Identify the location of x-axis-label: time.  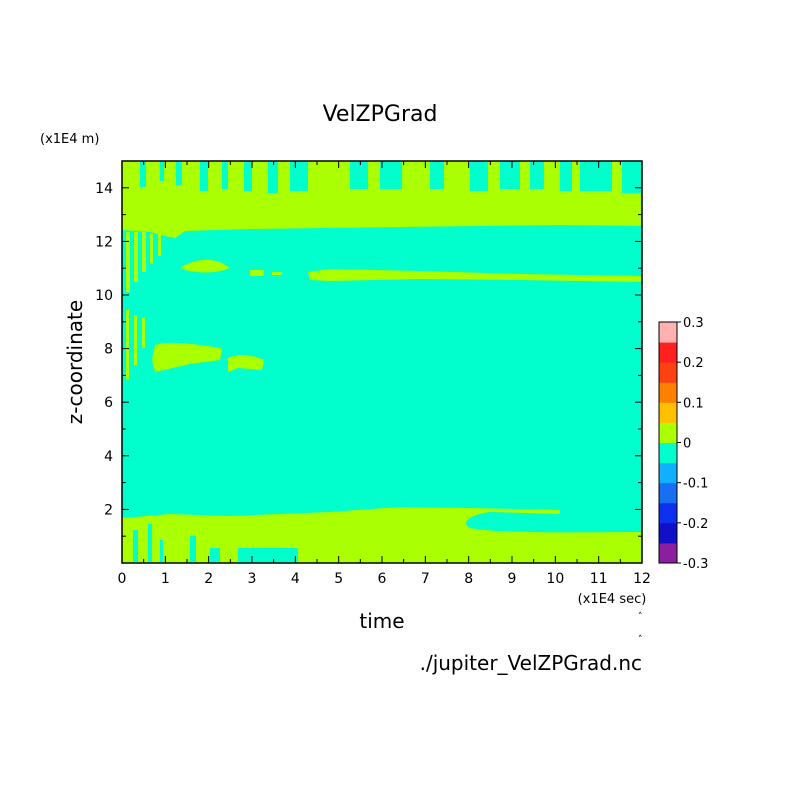
(381, 621).